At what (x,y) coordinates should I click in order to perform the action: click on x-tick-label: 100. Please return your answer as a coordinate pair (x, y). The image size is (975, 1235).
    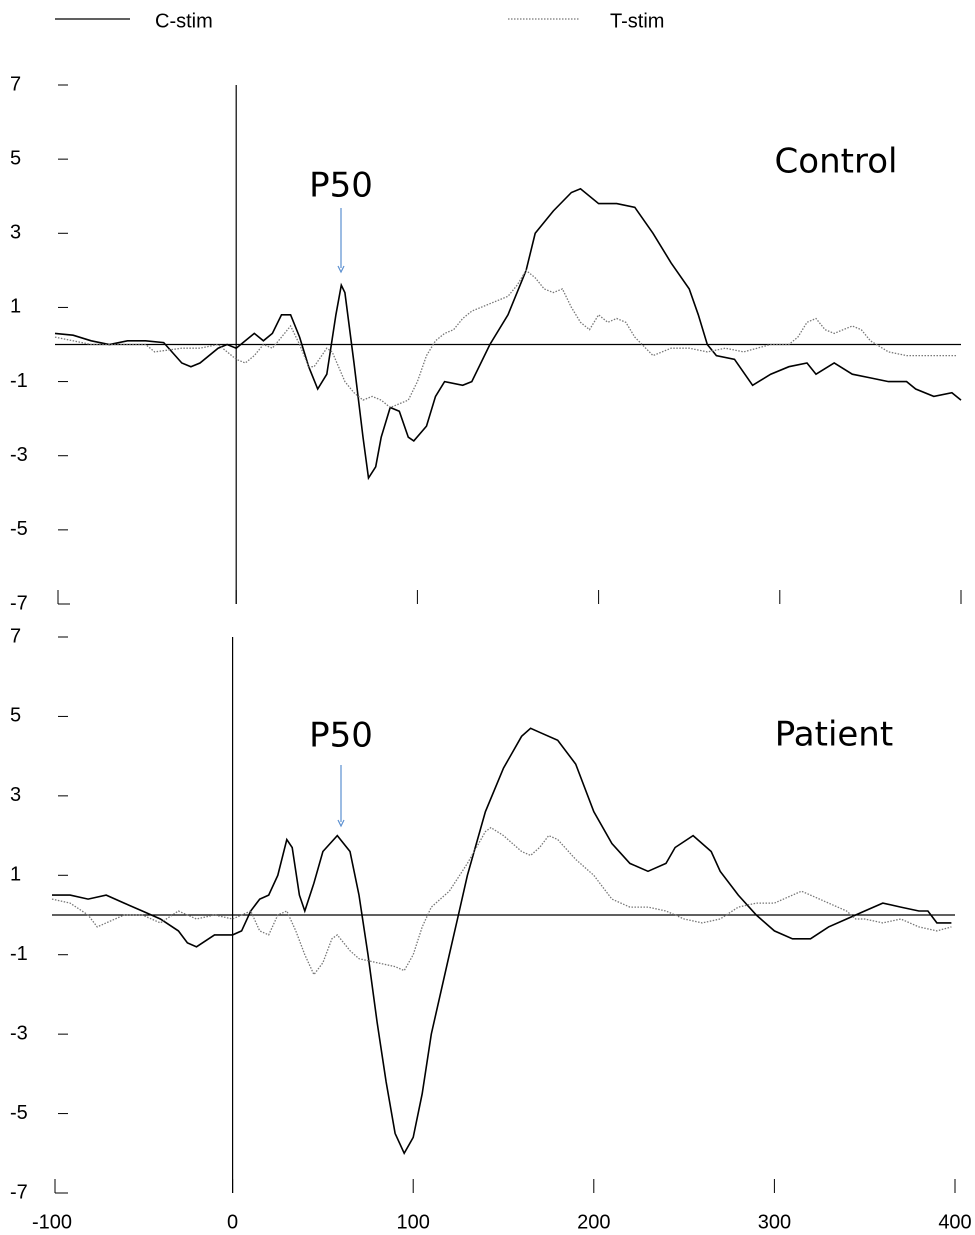
    Looking at the image, I should click on (413, 1222).